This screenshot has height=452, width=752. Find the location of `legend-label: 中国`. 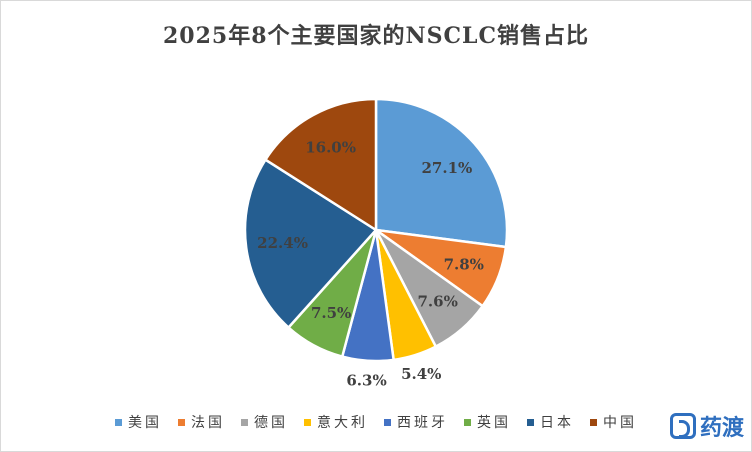

legend-label: 中国 is located at coordinates (620, 423).